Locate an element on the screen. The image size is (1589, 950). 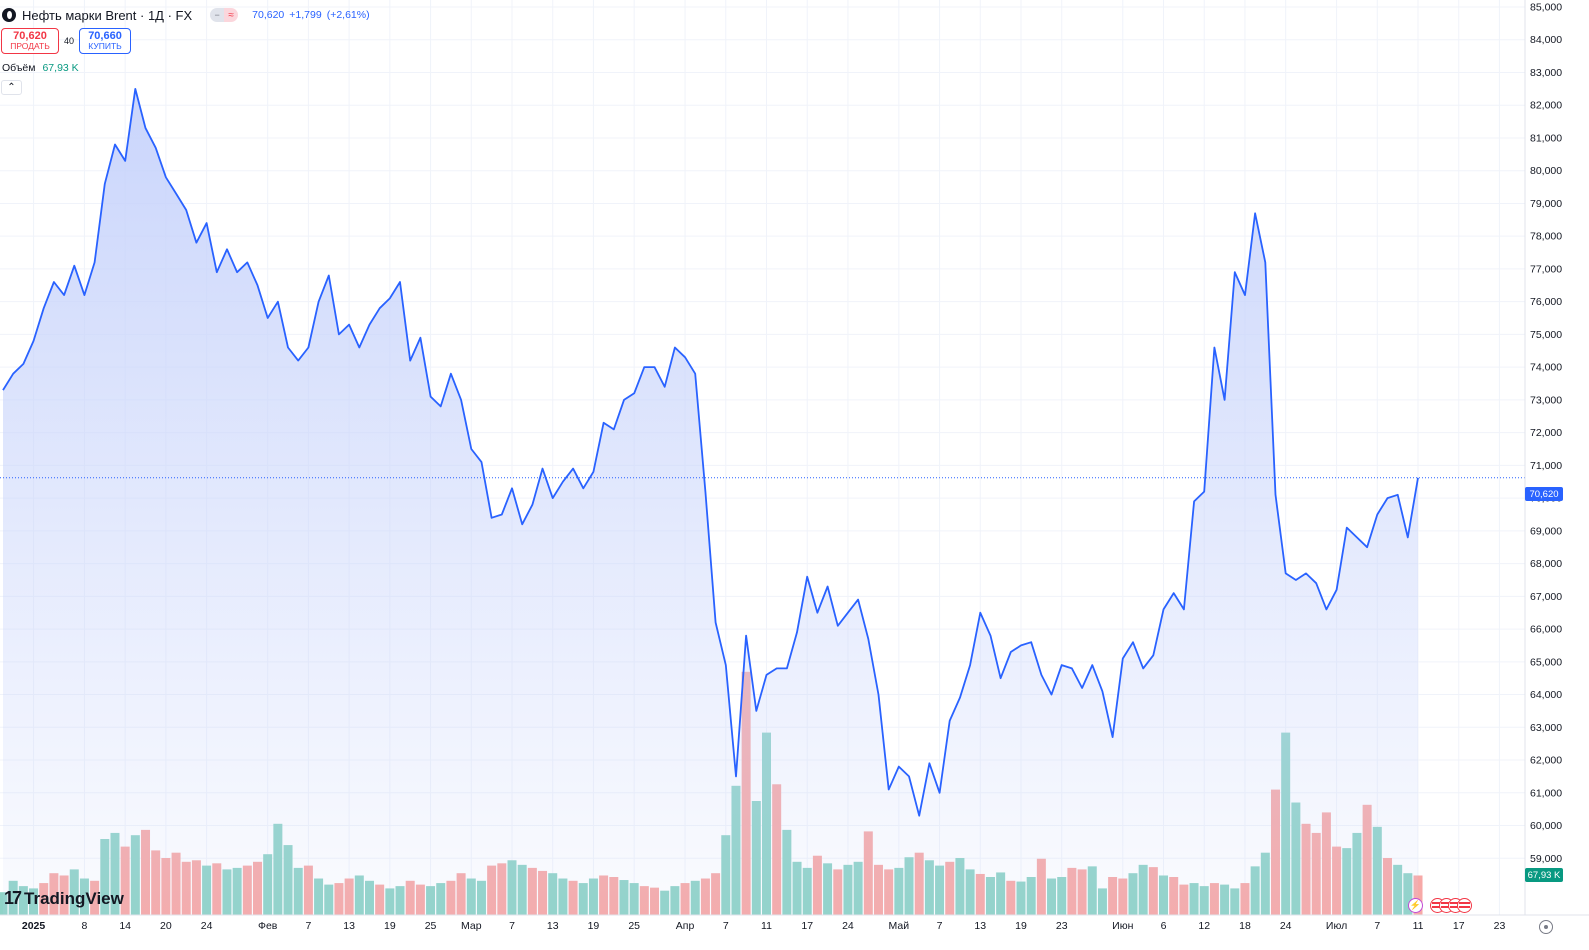
collapse-legend-button: ⌃ is located at coordinates (11, 87).